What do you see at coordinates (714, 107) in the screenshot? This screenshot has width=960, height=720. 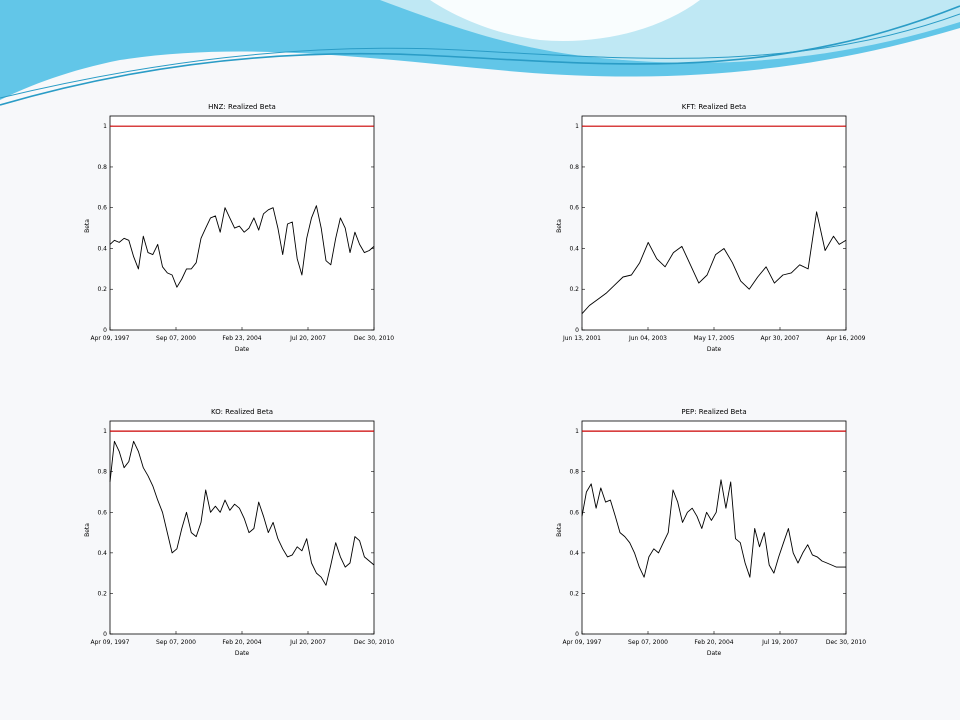 I see `chart-title: KFT: Realized Beta` at bounding box center [714, 107].